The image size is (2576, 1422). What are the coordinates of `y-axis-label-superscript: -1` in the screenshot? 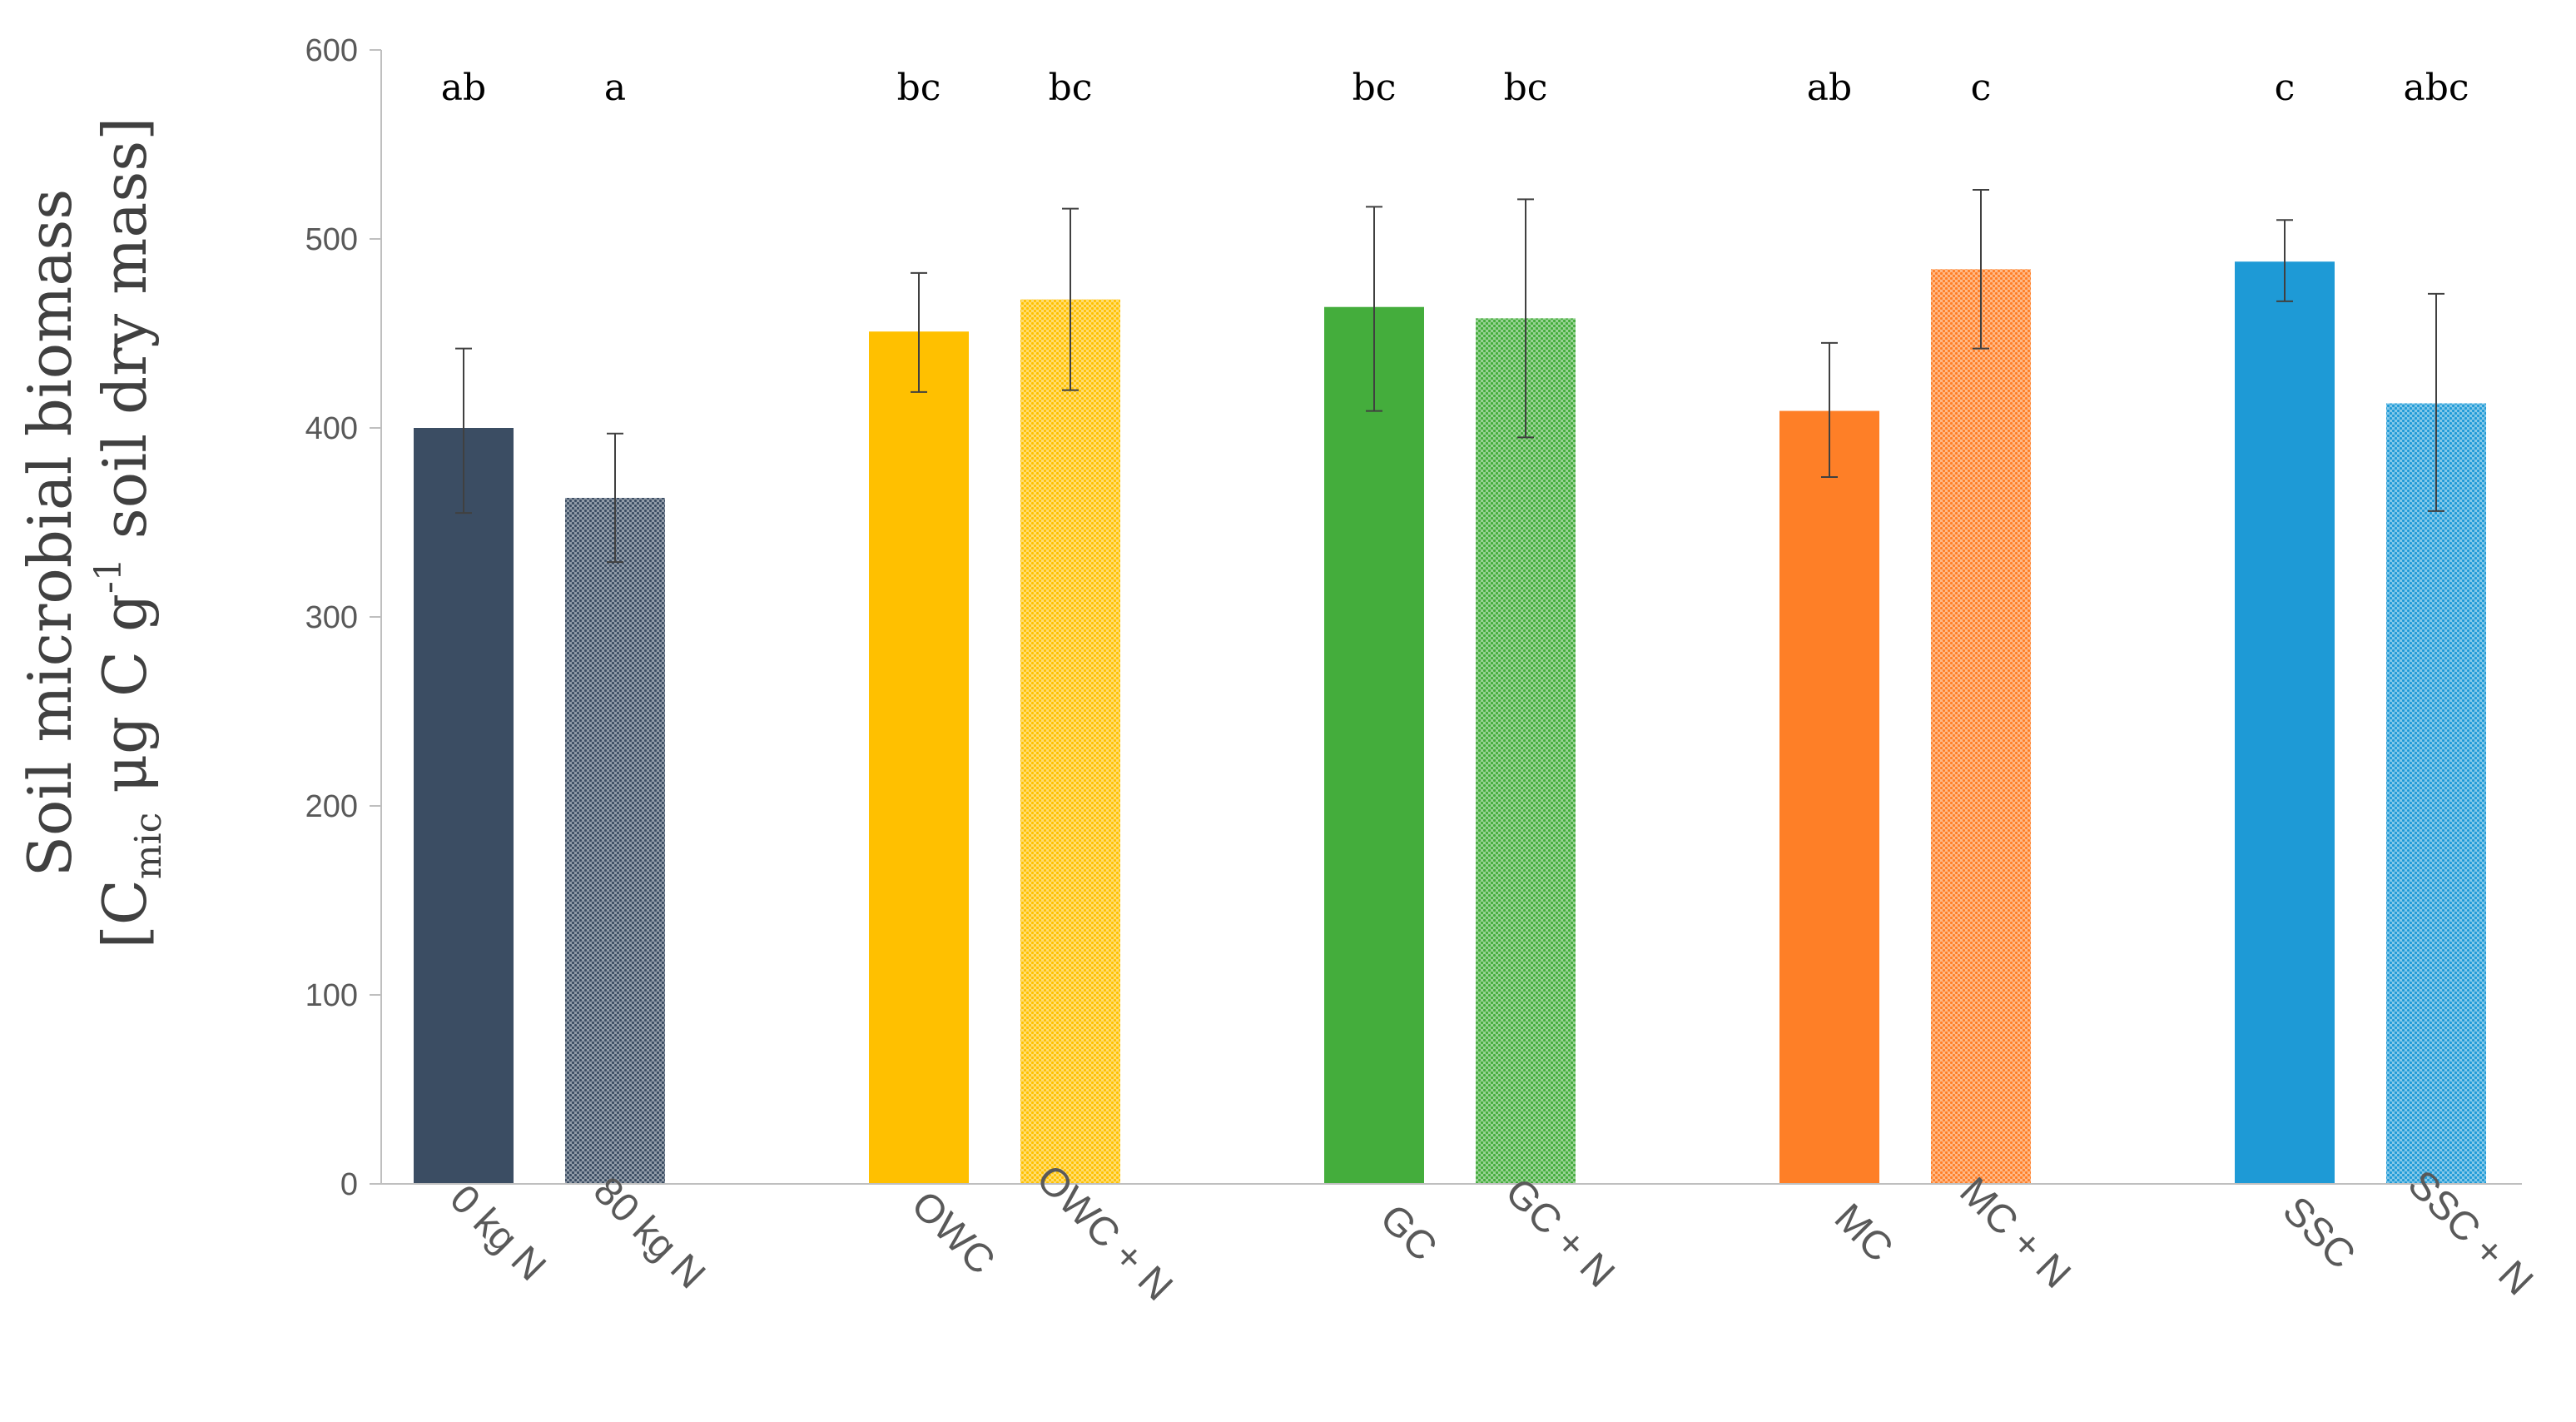 It's located at (108, 576).